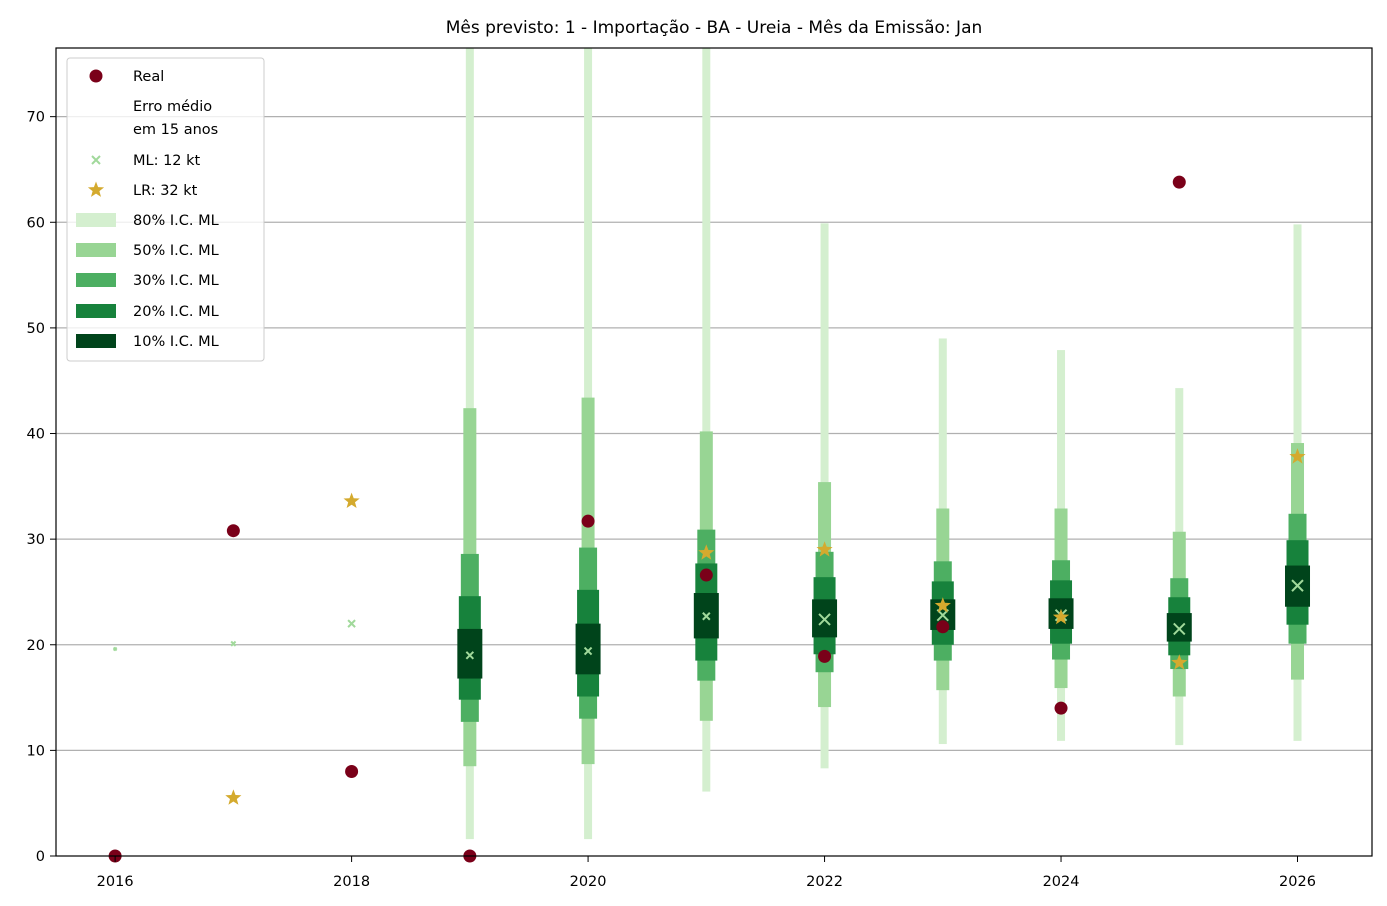  Describe the element at coordinates (176, 221) in the screenshot. I see `legend-label-ci80: 80% I.C. ML` at that location.